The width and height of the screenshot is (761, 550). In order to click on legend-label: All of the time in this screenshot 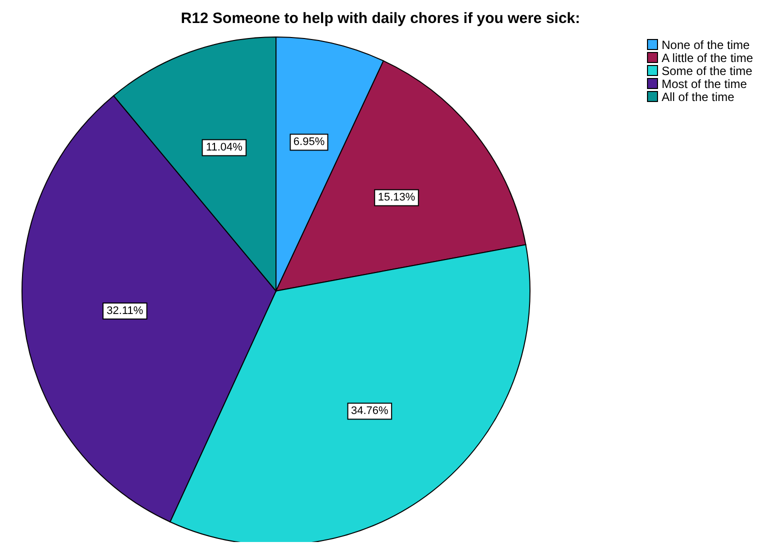, I will do `click(698, 97)`.